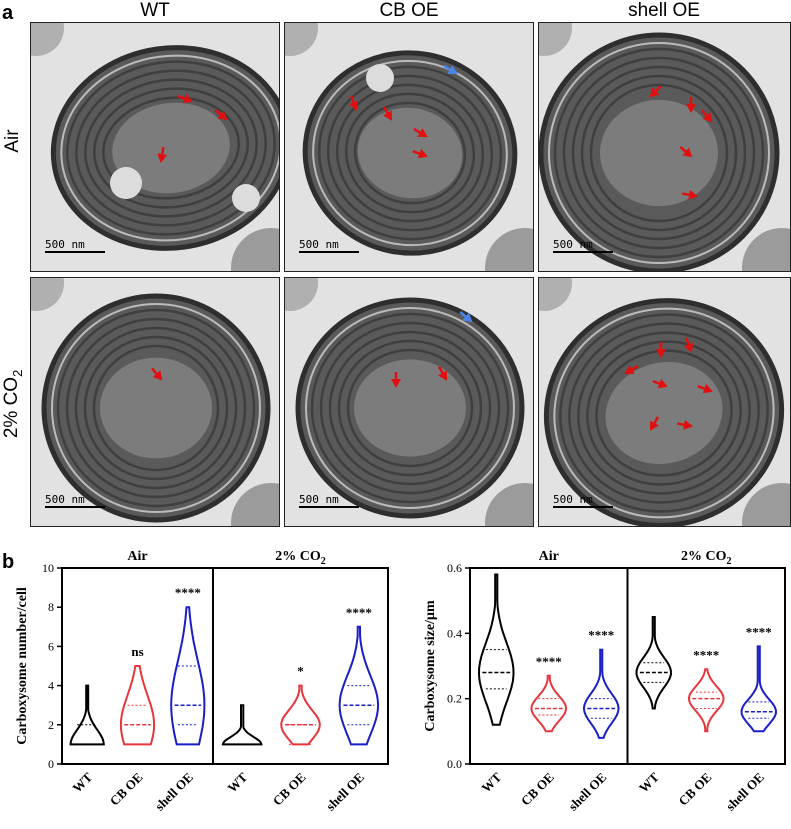 This screenshot has width=791, height=829. Describe the element at coordinates (12, 141) in the screenshot. I see `row-title-air: Air` at that location.